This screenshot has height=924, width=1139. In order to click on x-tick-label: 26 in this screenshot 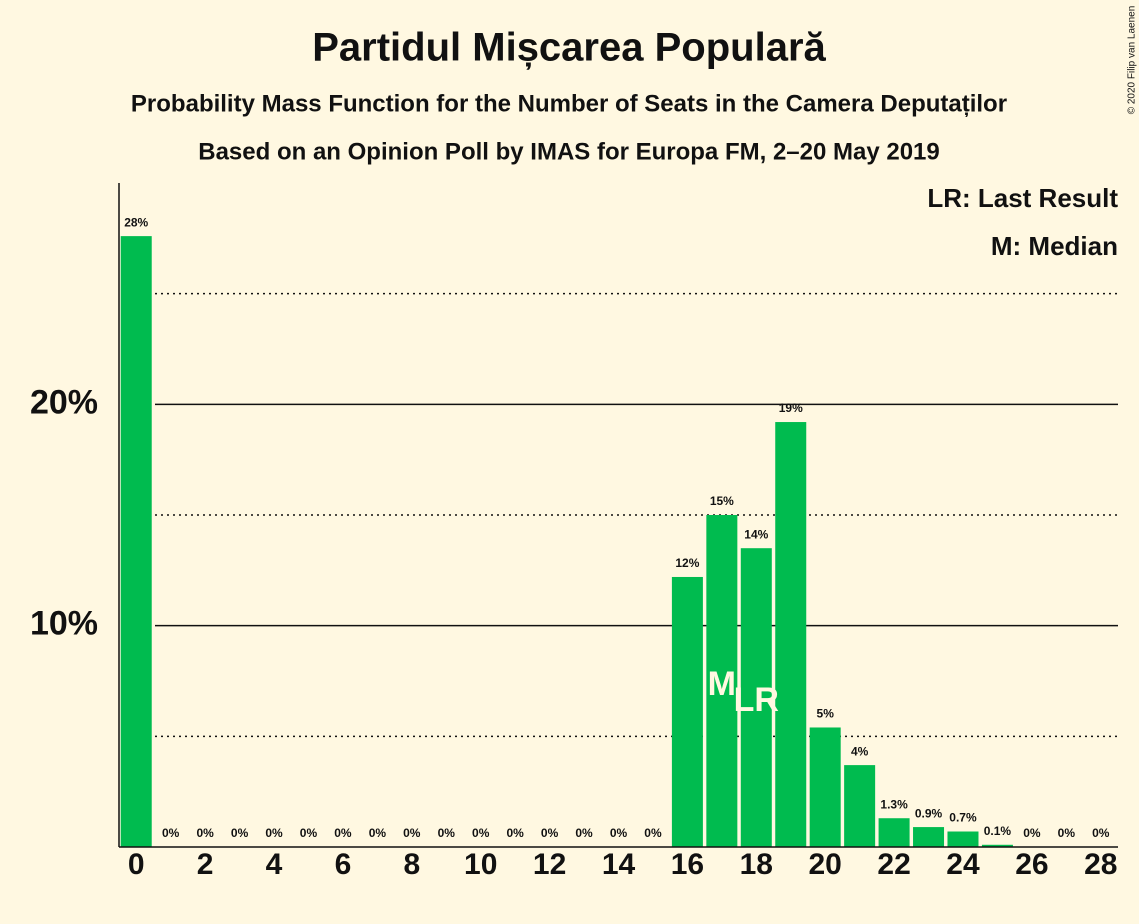, I will do `click(1031, 864)`.